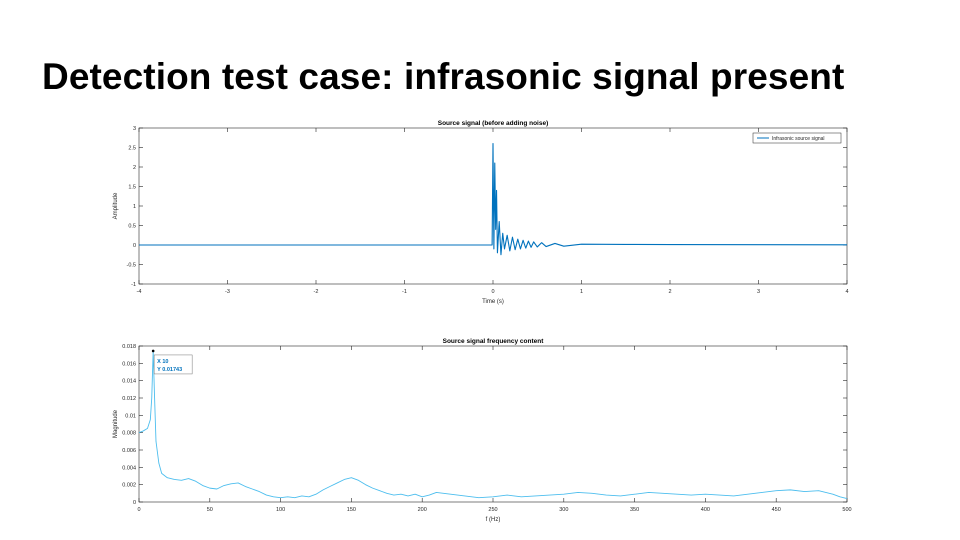 This screenshot has height=540, width=960. What do you see at coordinates (776, 510) in the screenshot?
I see `x-tick-label: 450` at bounding box center [776, 510].